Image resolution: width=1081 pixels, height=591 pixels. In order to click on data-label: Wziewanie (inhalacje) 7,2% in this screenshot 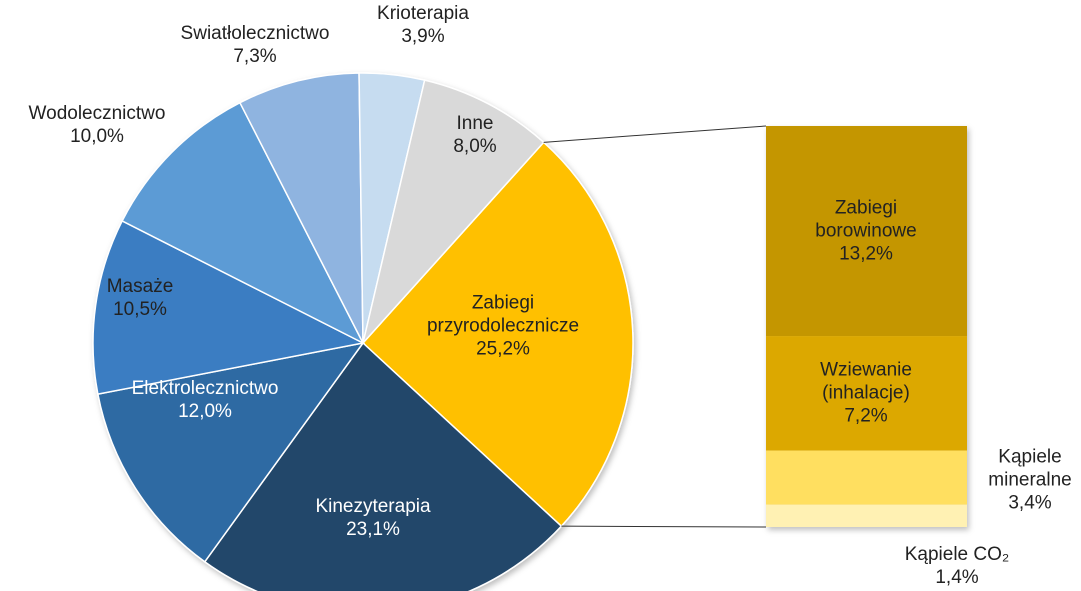, I will do `click(866, 393)`.